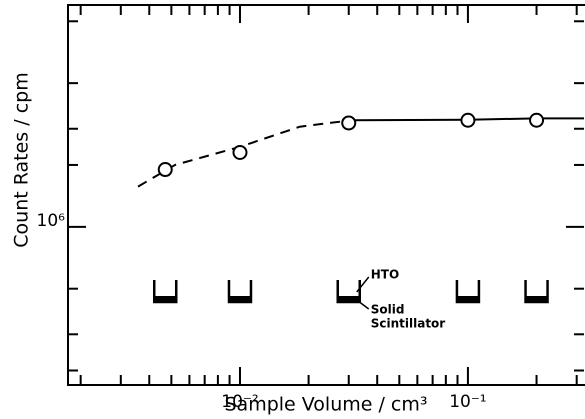  Describe the element at coordinates (22, 159) in the screenshot. I see `y-axis-title: Count Rates / cpm` at that location.